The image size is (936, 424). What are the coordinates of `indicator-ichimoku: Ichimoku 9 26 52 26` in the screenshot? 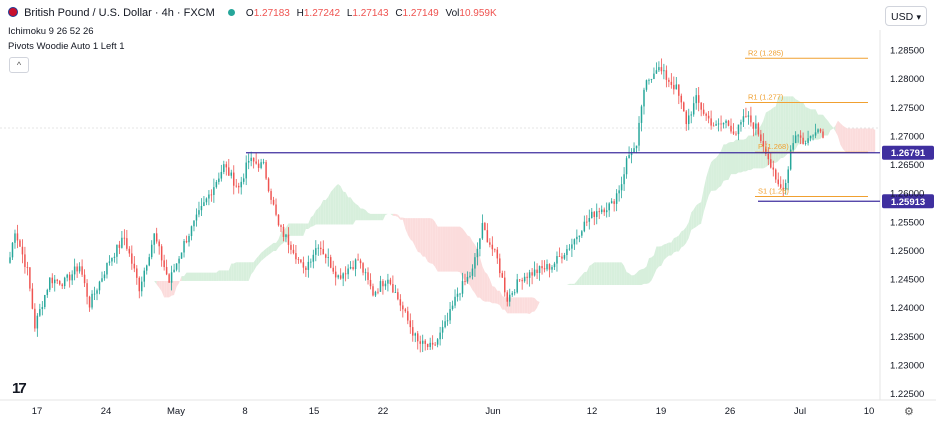 It's located at (51, 31).